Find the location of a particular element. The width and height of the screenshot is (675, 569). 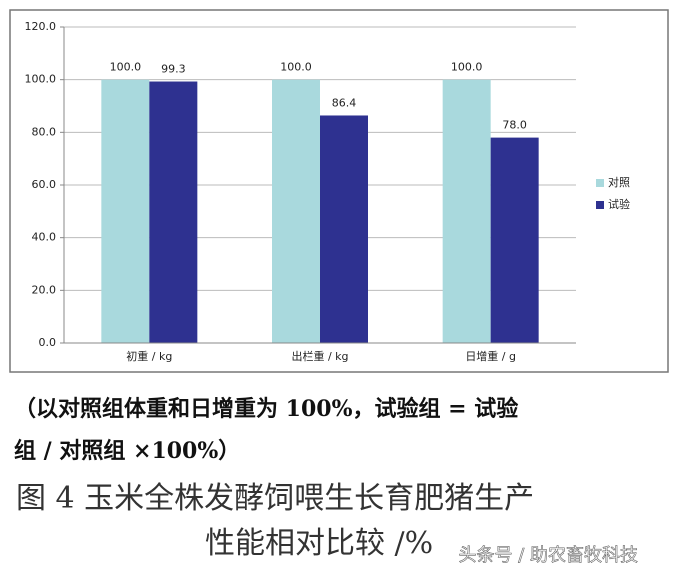

caption-line: 性能相对比较 /% is located at coordinates (319, 543).